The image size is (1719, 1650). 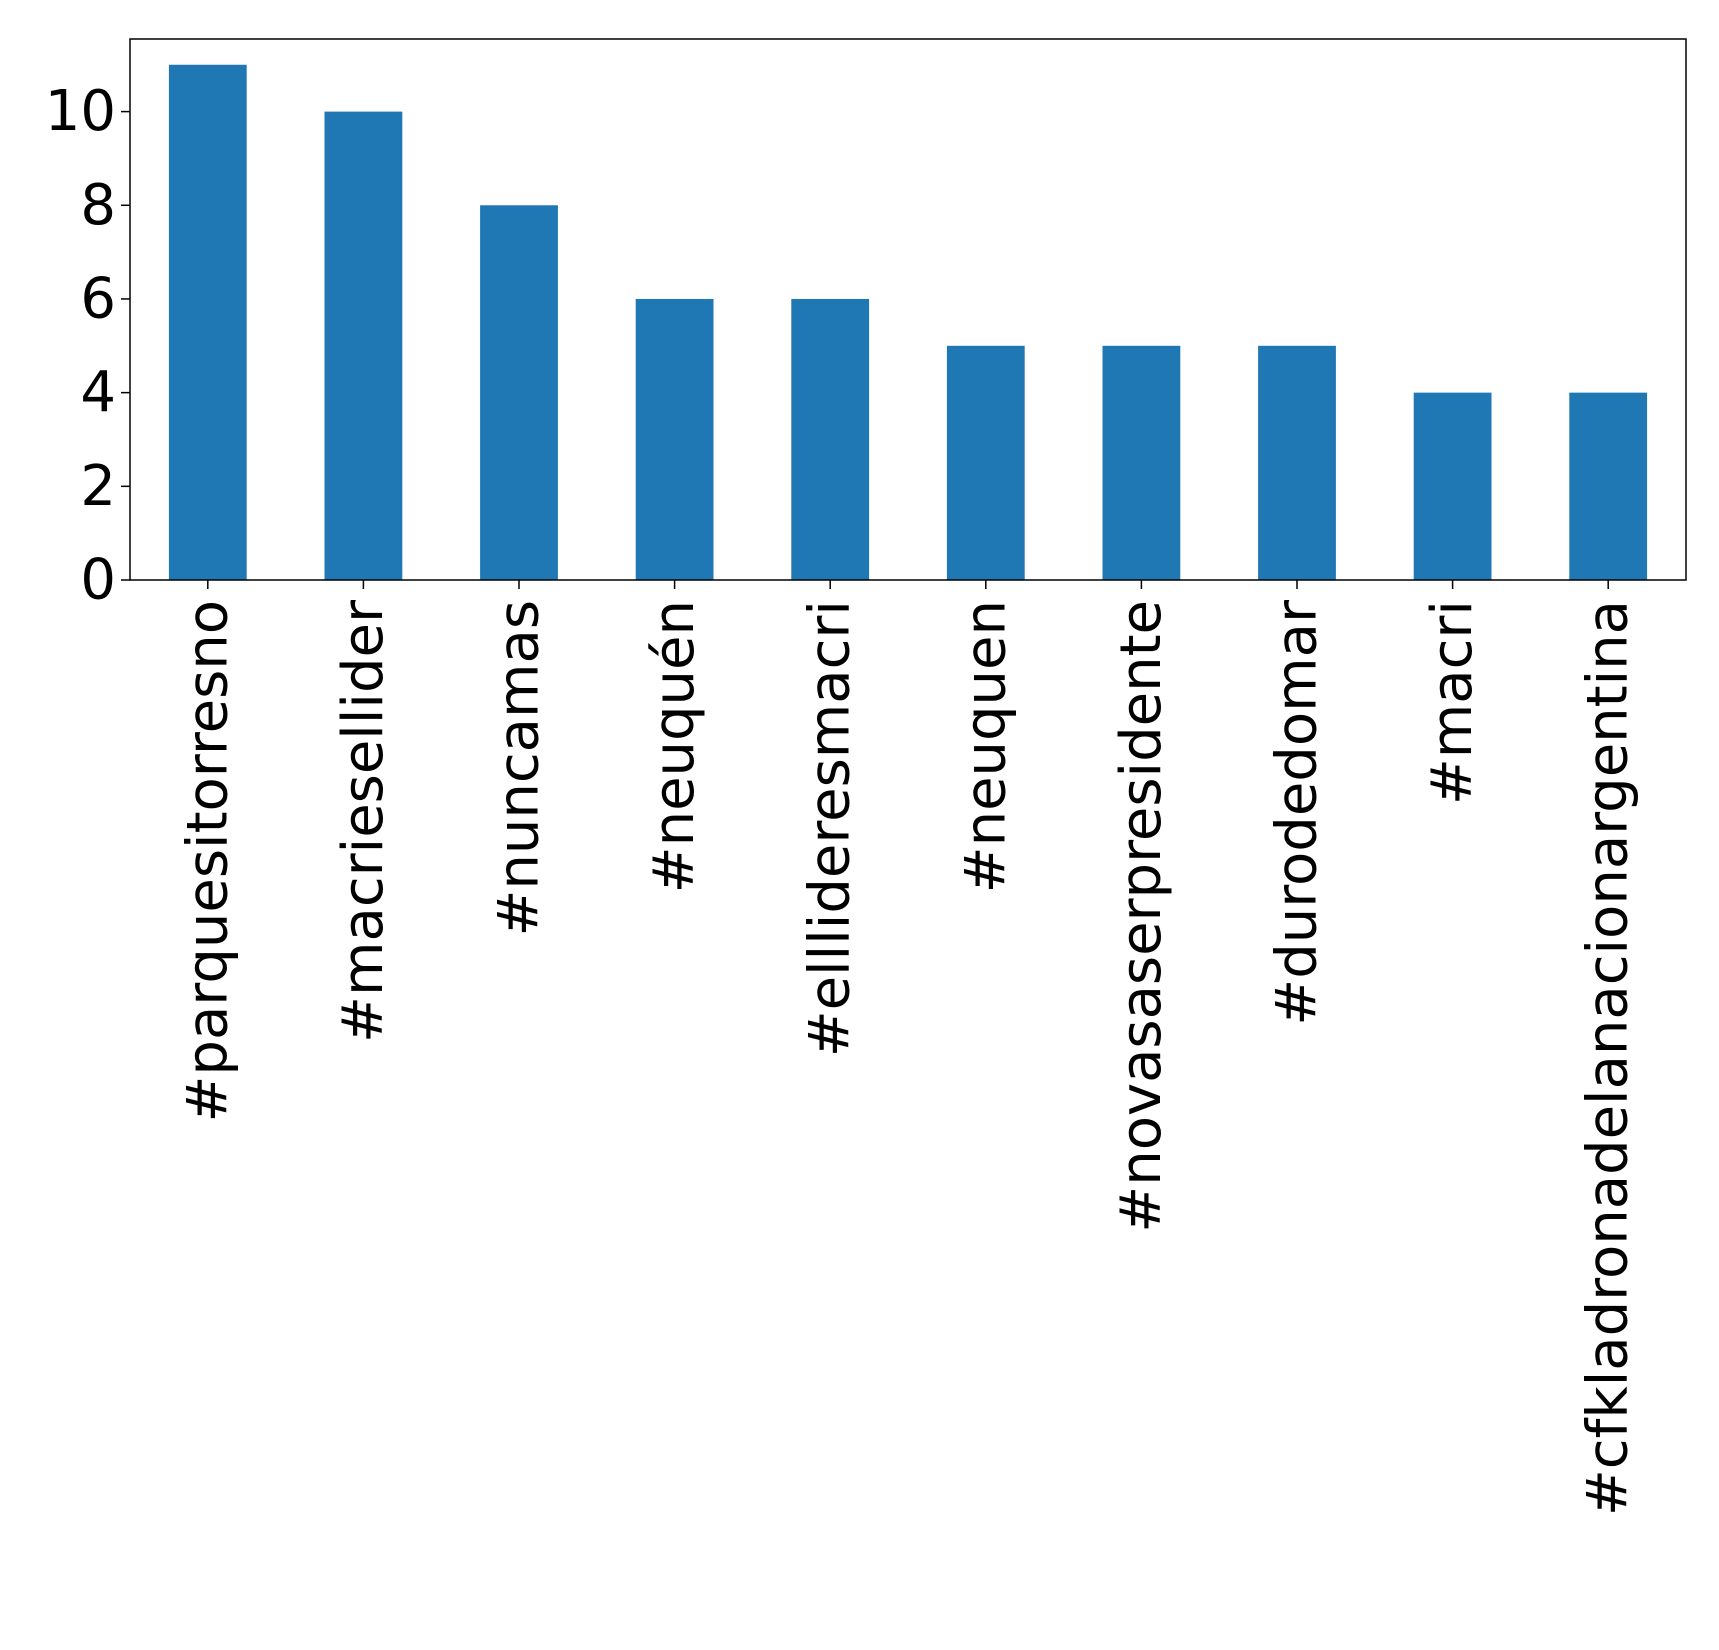 What do you see at coordinates (1452, 702) in the screenshot?
I see `x-tick-label: #macri` at bounding box center [1452, 702].